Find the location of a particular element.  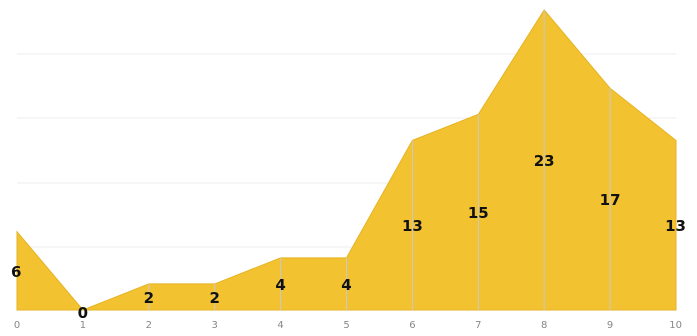

x-tick-label: 8 is located at coordinates (544, 325).